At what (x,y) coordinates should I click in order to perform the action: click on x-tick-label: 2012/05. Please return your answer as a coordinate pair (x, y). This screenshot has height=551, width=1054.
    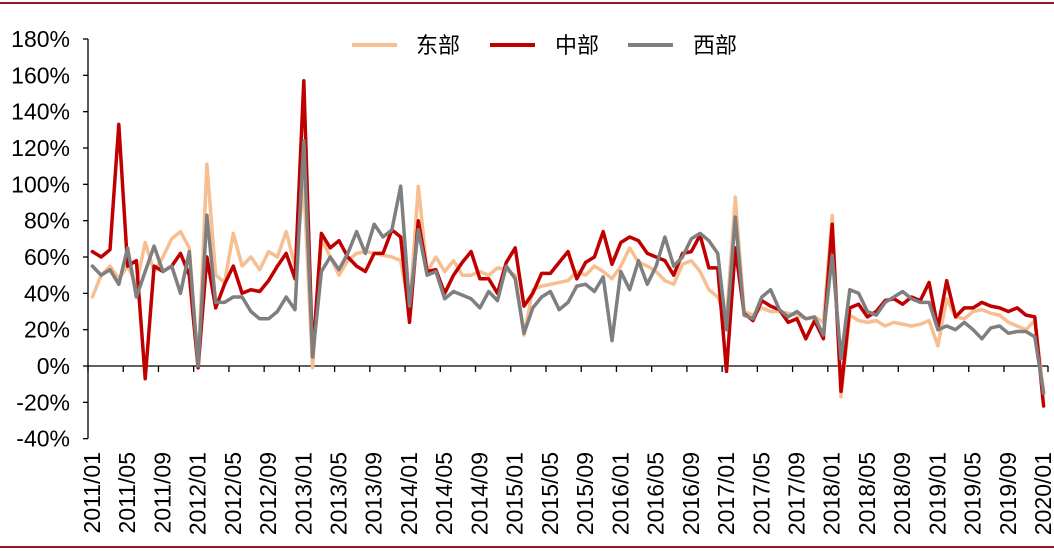
    Looking at the image, I should click on (233, 493).